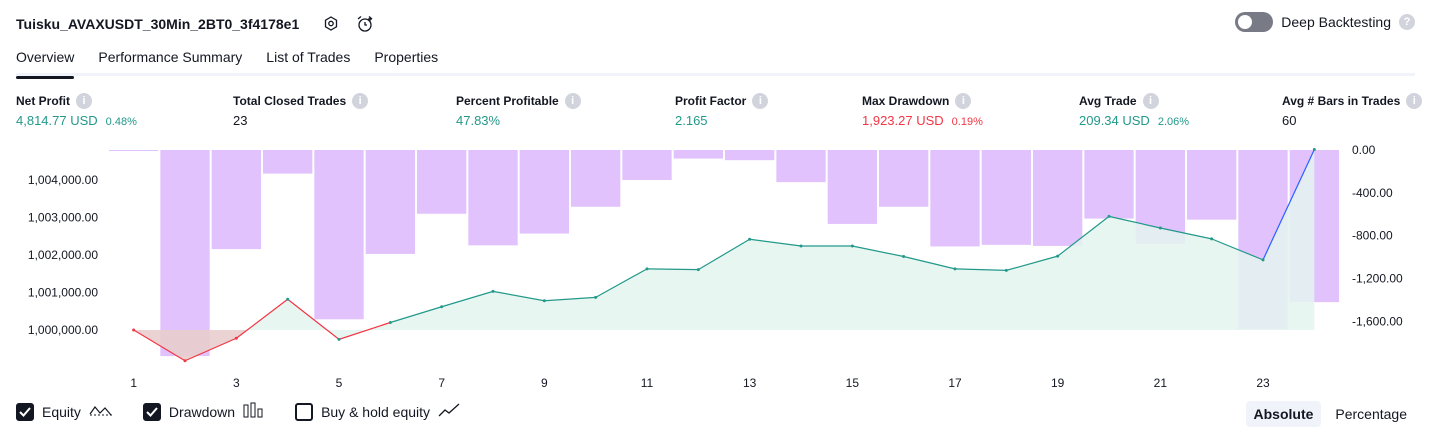  Describe the element at coordinates (63, 255) in the screenshot. I see `left-axis-tick-label: 1,002,000.00` at that location.